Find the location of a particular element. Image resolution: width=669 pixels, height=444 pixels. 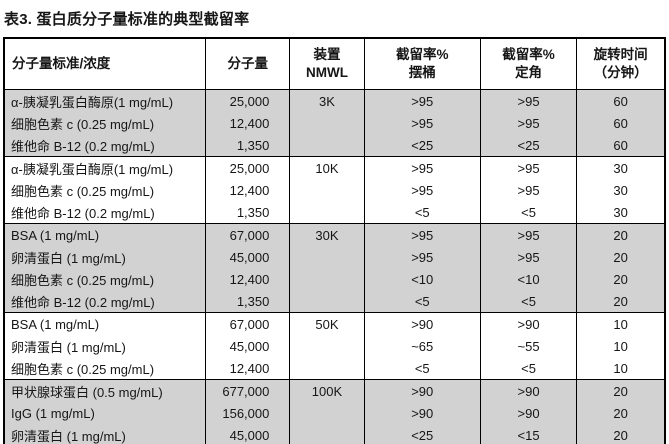

nmwl-cell: 10K is located at coordinates (327, 167).